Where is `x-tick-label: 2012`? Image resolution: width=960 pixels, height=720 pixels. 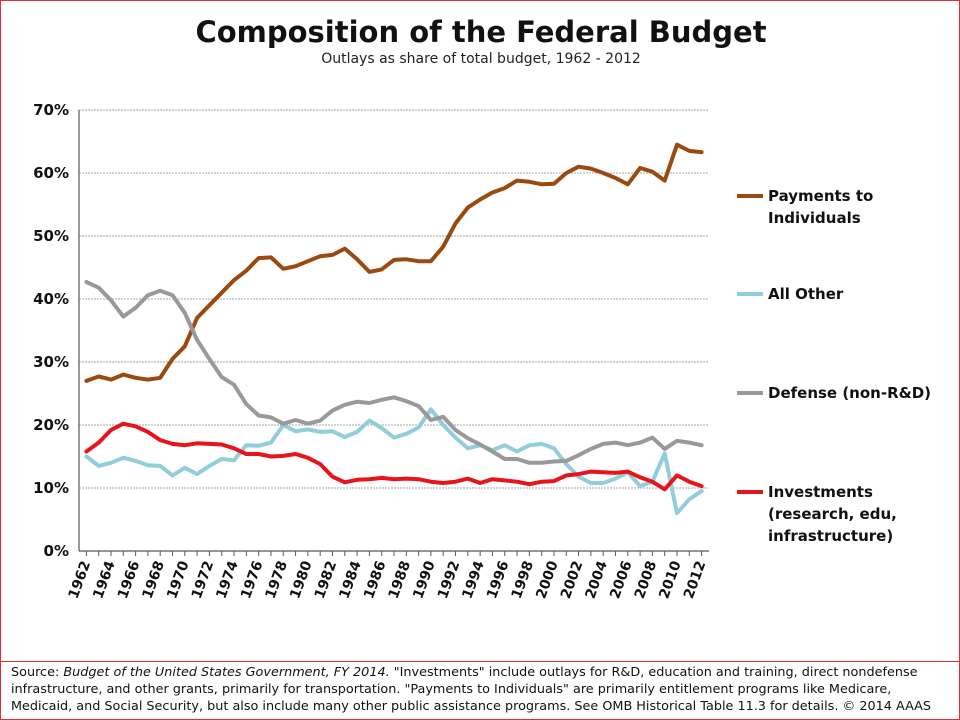
x-tick-label: 2012 is located at coordinates (695, 580).